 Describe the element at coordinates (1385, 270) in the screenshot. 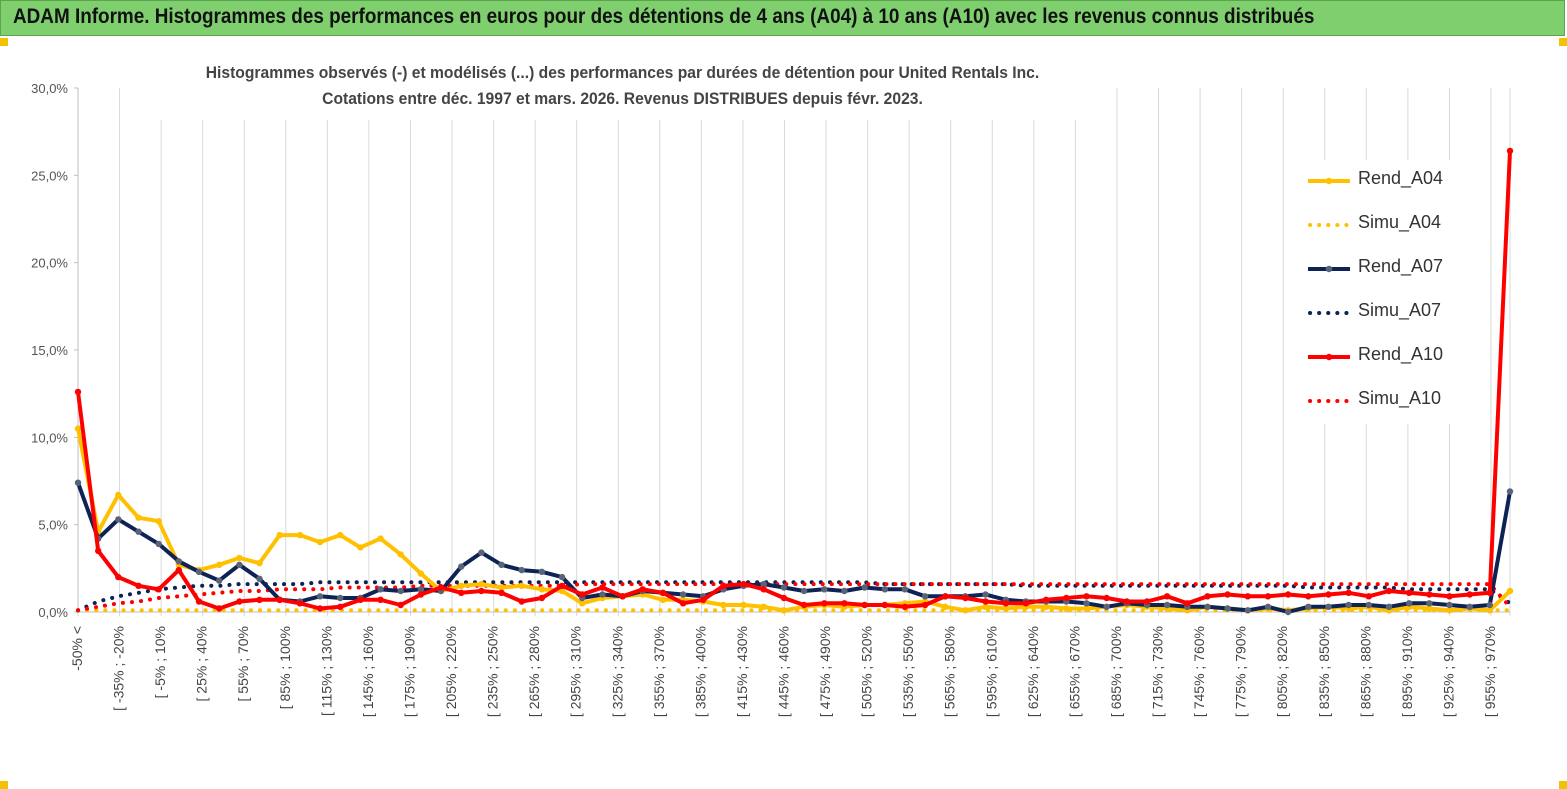

I see `legend-item: Rend_A07` at that location.